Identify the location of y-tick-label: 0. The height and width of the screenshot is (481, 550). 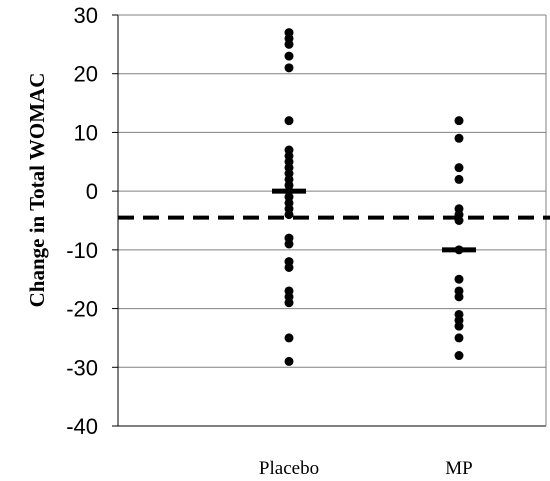
(92, 191).